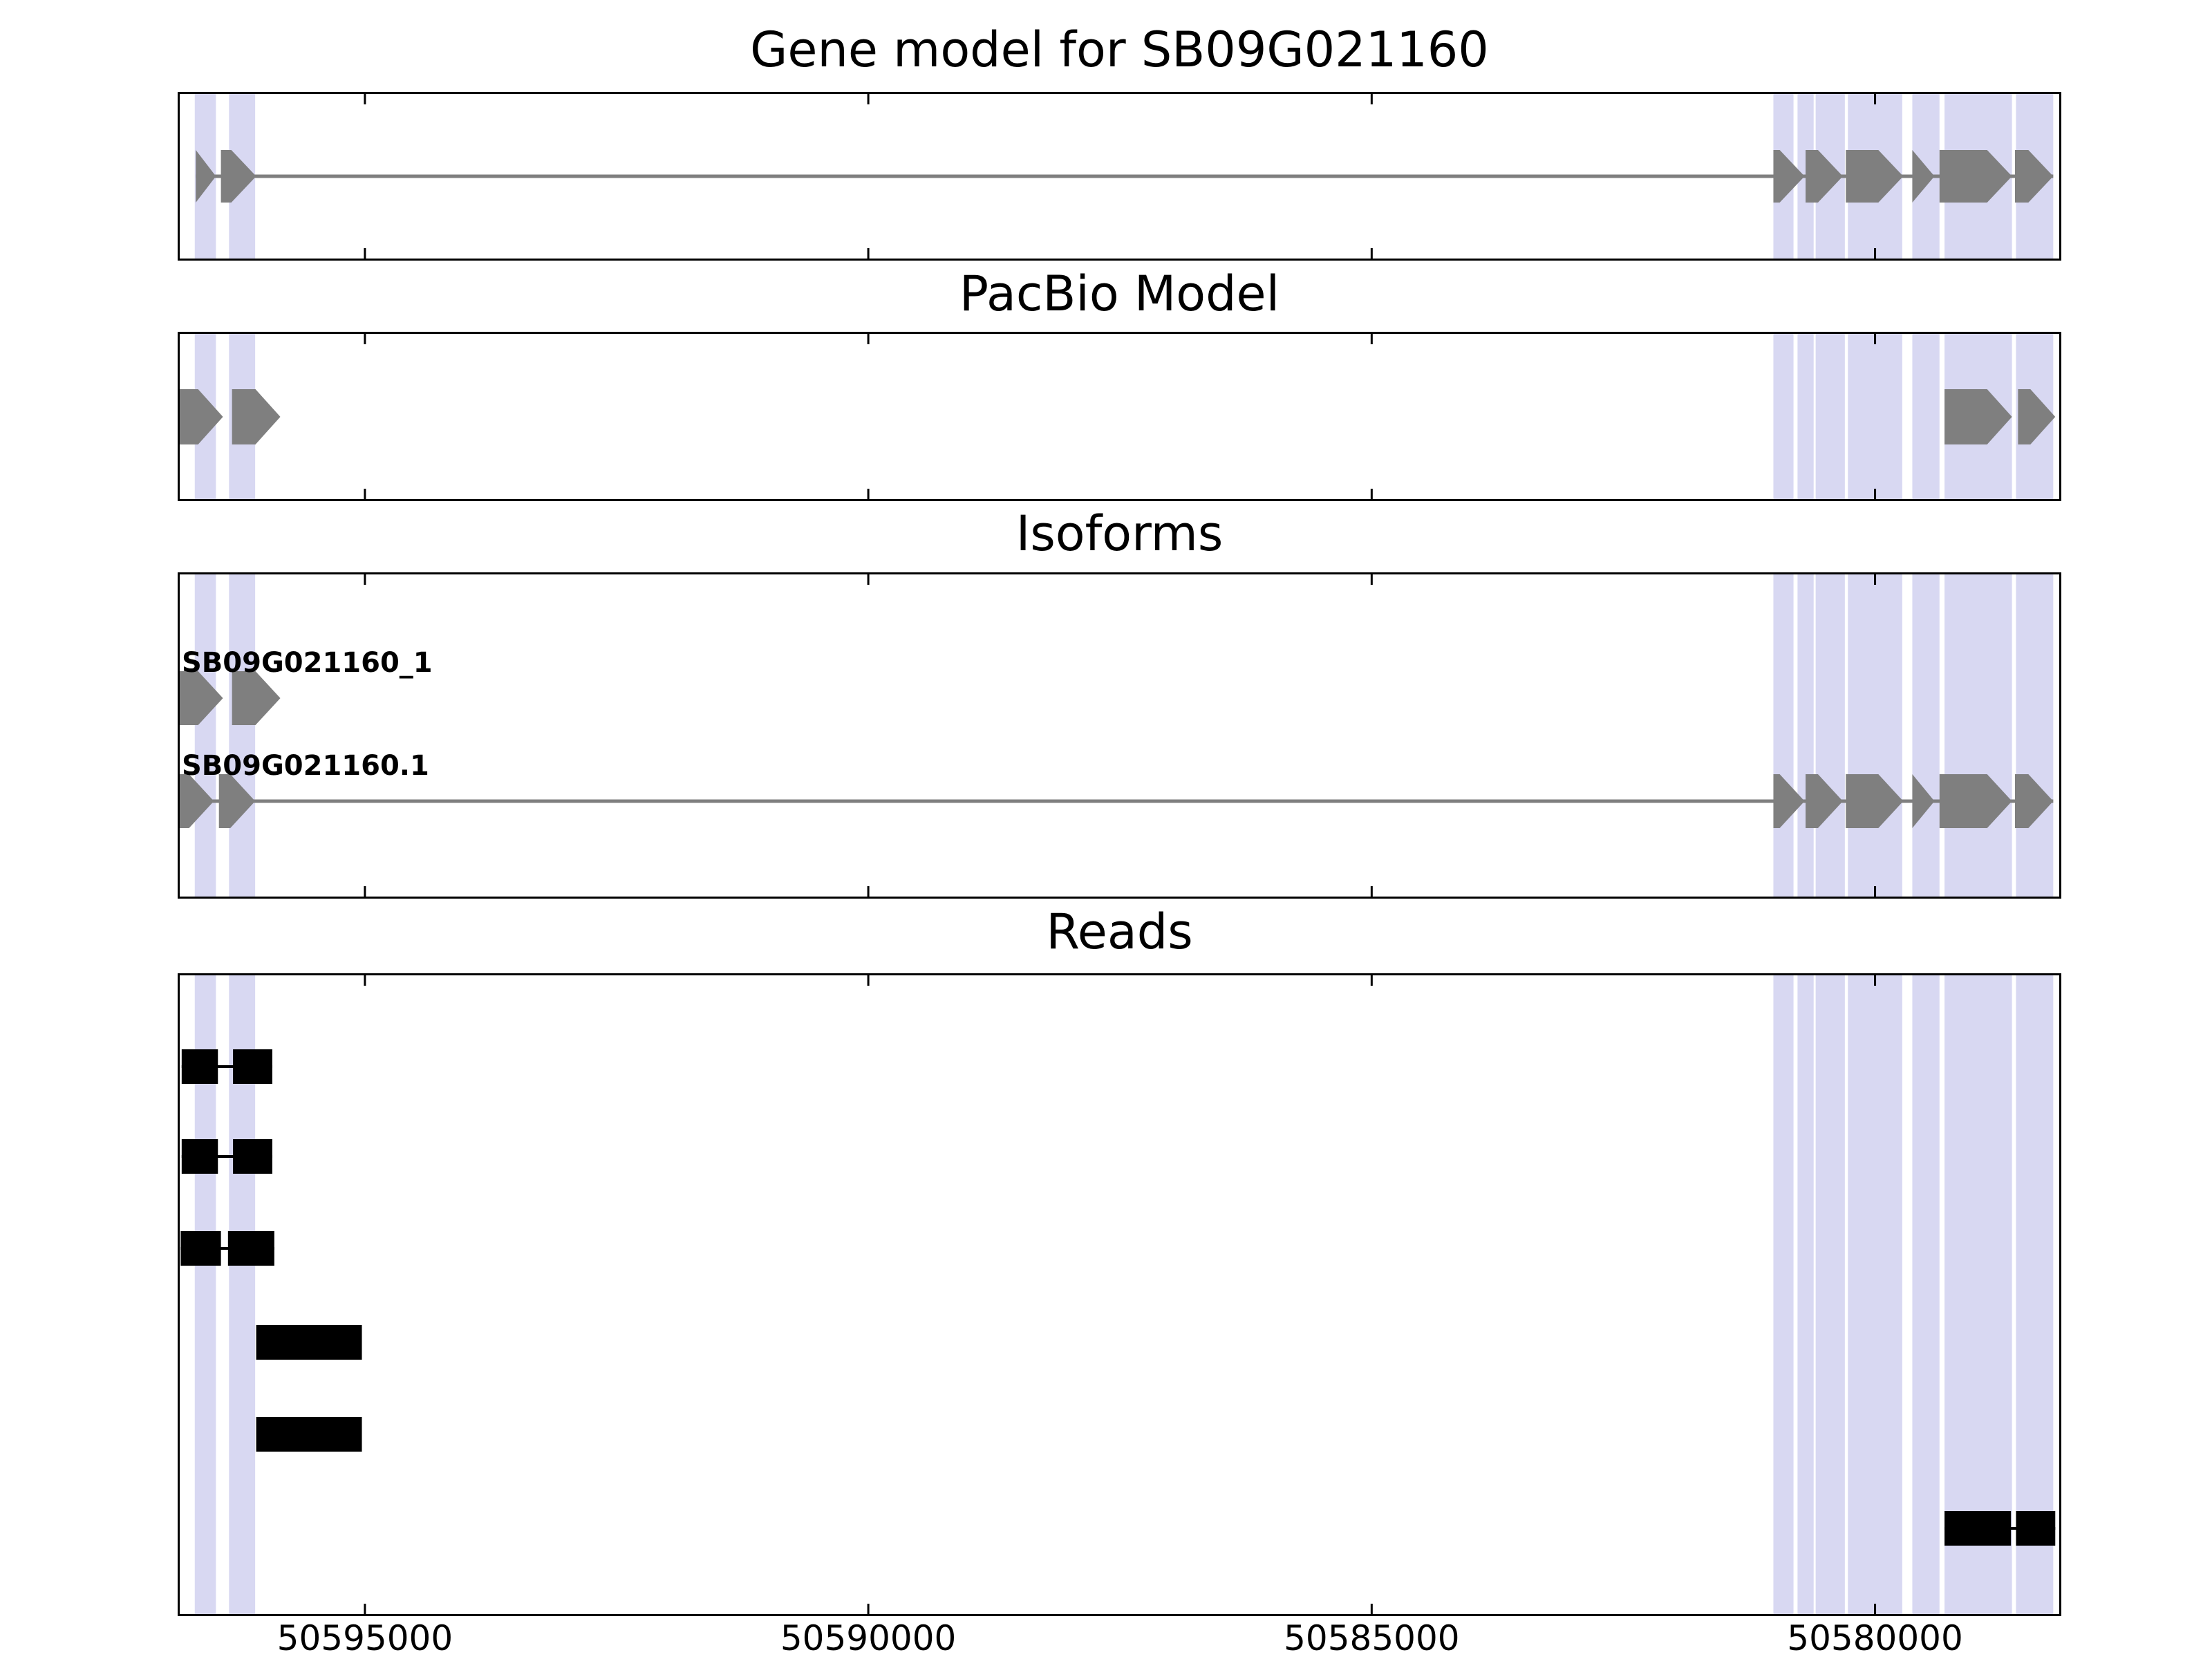  What do you see at coordinates (1119, 293) in the screenshot?
I see `pacbio-panel-title: PacBio Model` at bounding box center [1119, 293].